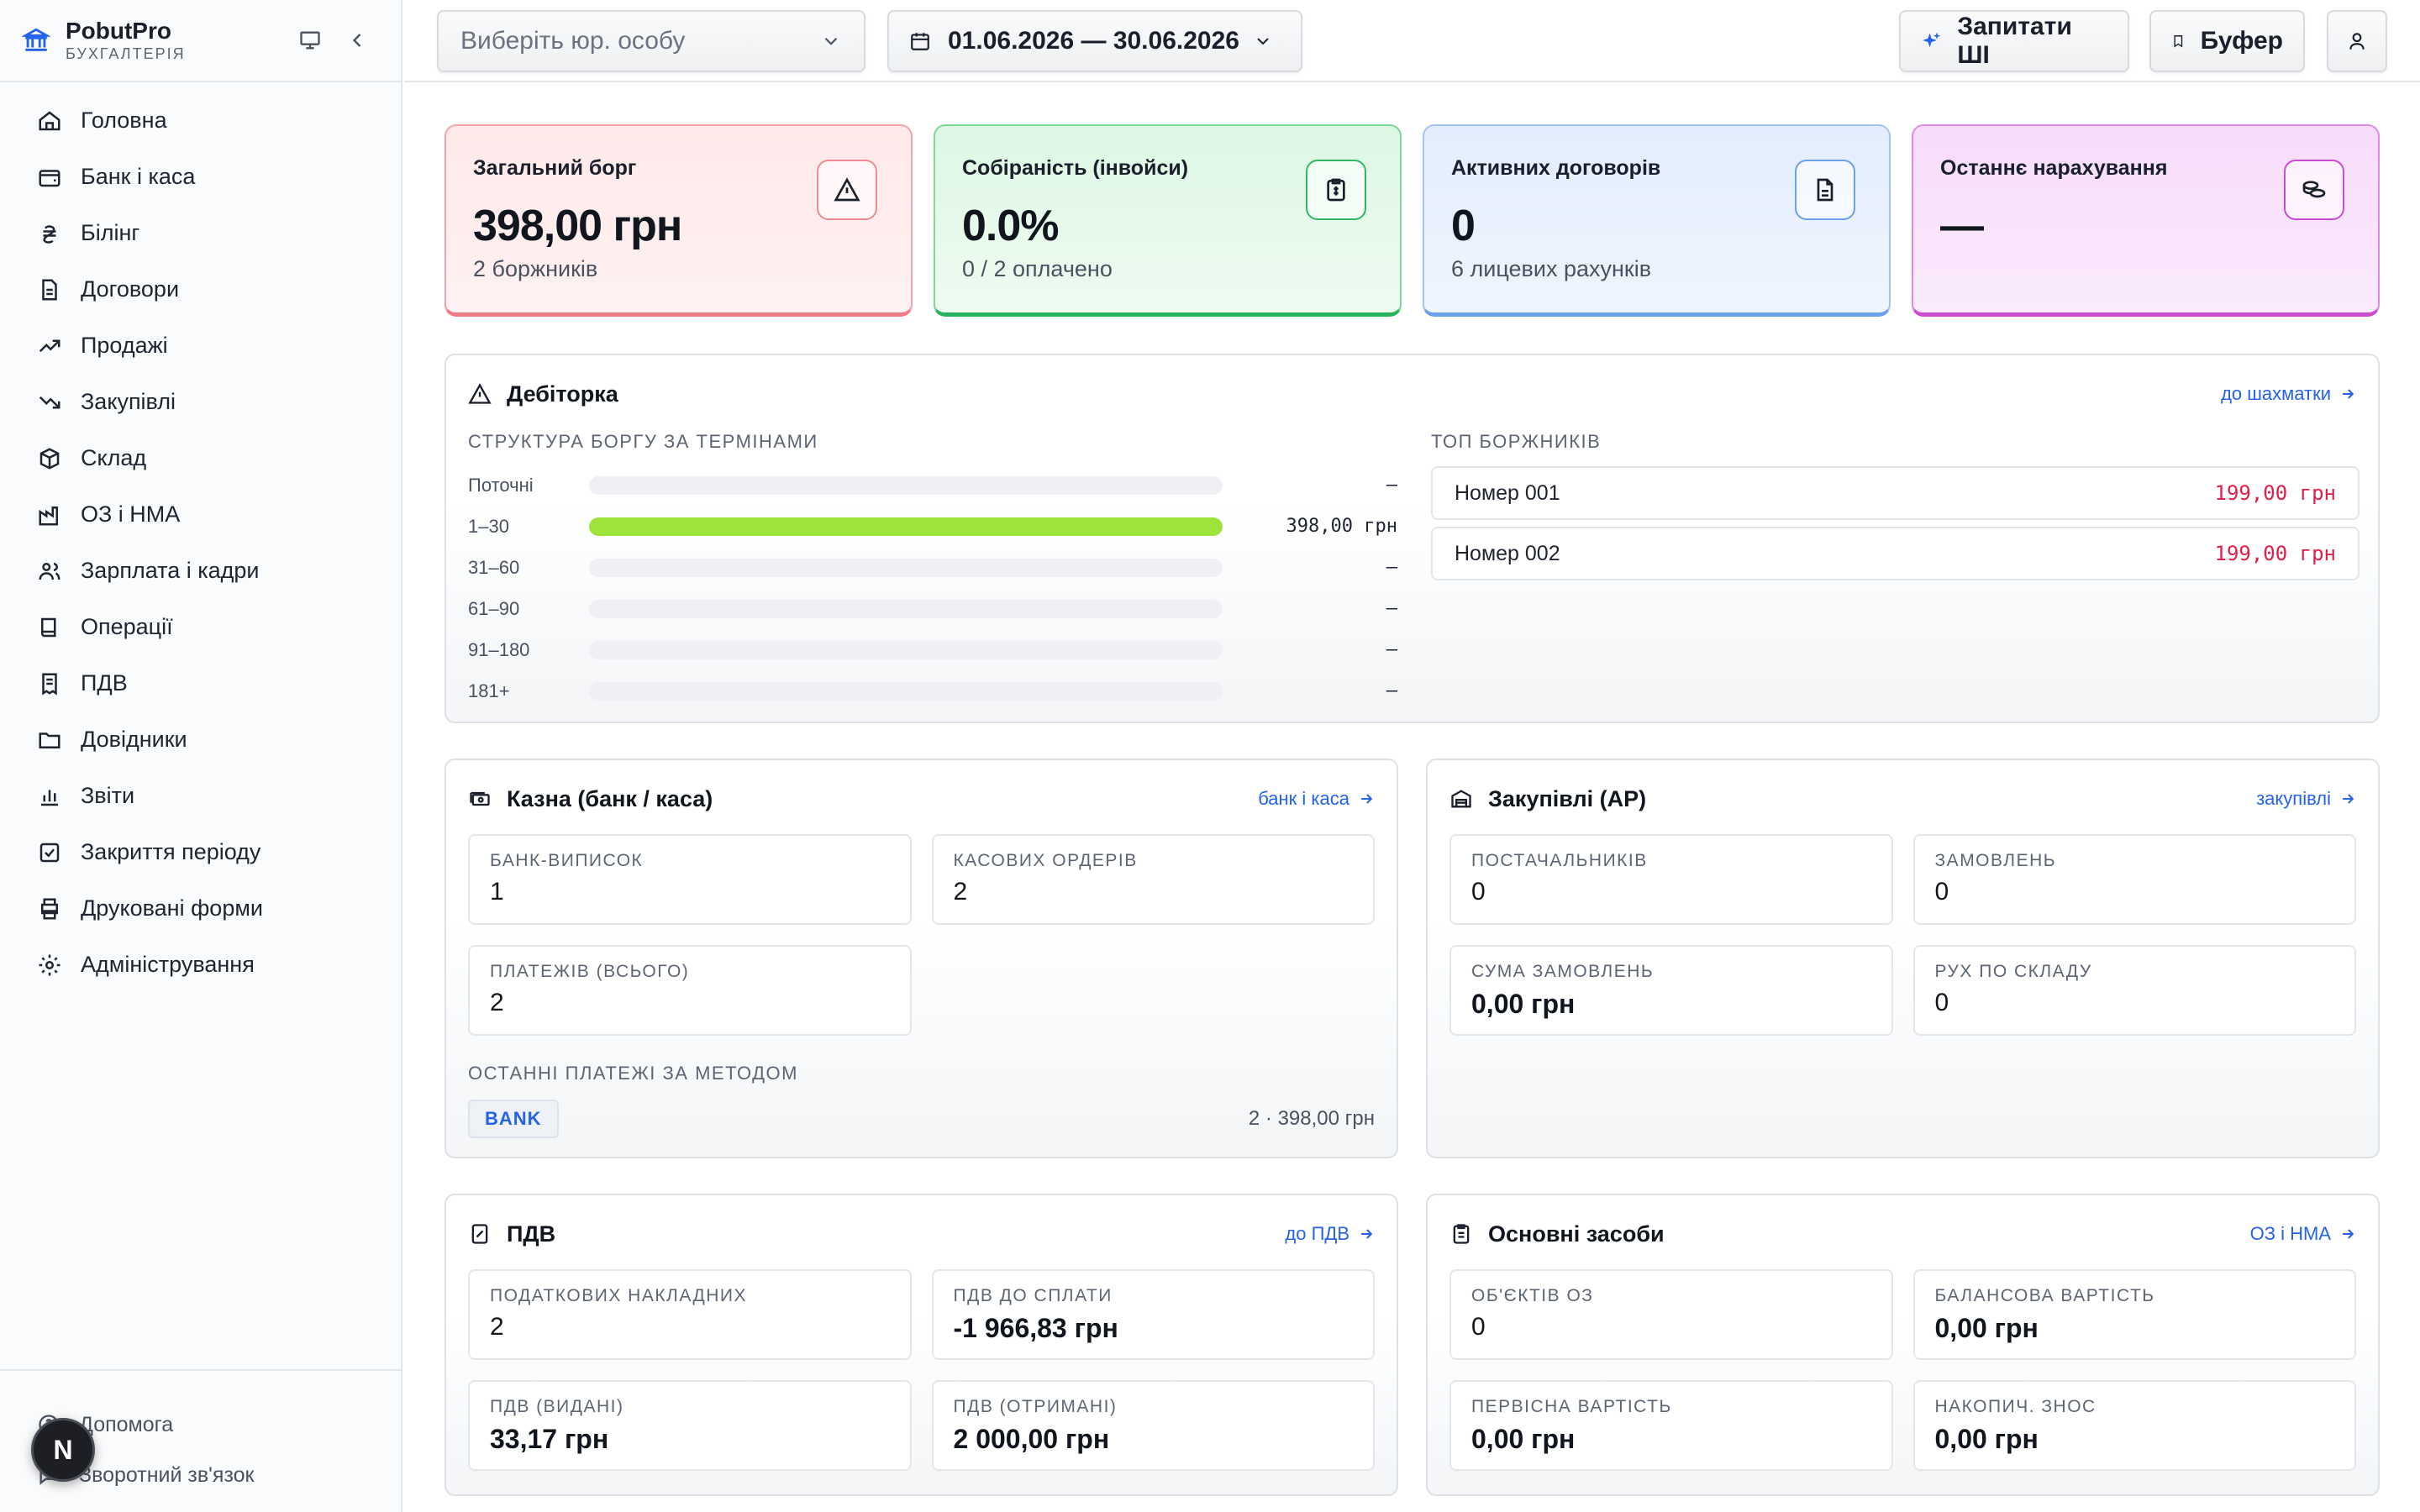 The width and height of the screenshot is (2420, 1512). What do you see at coordinates (2290, 1233) in the screenshot?
I see `link-label: ОЗ і НМА` at bounding box center [2290, 1233].